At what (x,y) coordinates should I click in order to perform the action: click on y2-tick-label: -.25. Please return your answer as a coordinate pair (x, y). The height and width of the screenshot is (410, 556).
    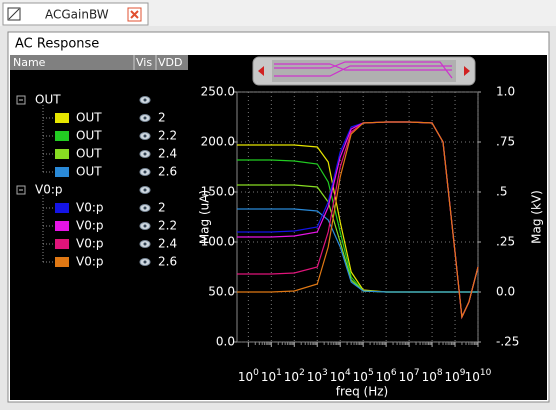
    Looking at the image, I should click on (507, 342).